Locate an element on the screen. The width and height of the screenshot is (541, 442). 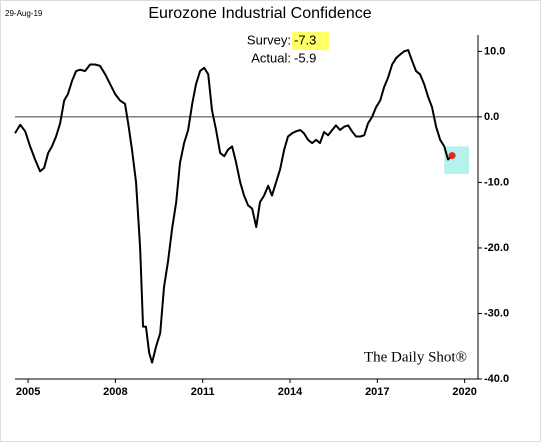
x-tick-label: 2005 is located at coordinates (28, 392).